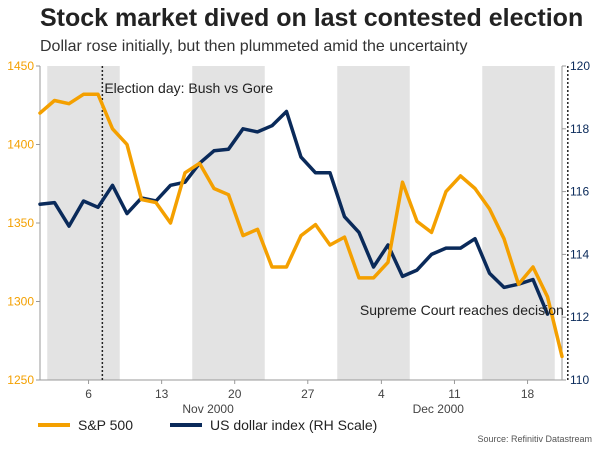 This screenshot has height=450, width=600. What do you see at coordinates (579, 380) in the screenshot?
I see `right-tick-label-110: 110` at bounding box center [579, 380].